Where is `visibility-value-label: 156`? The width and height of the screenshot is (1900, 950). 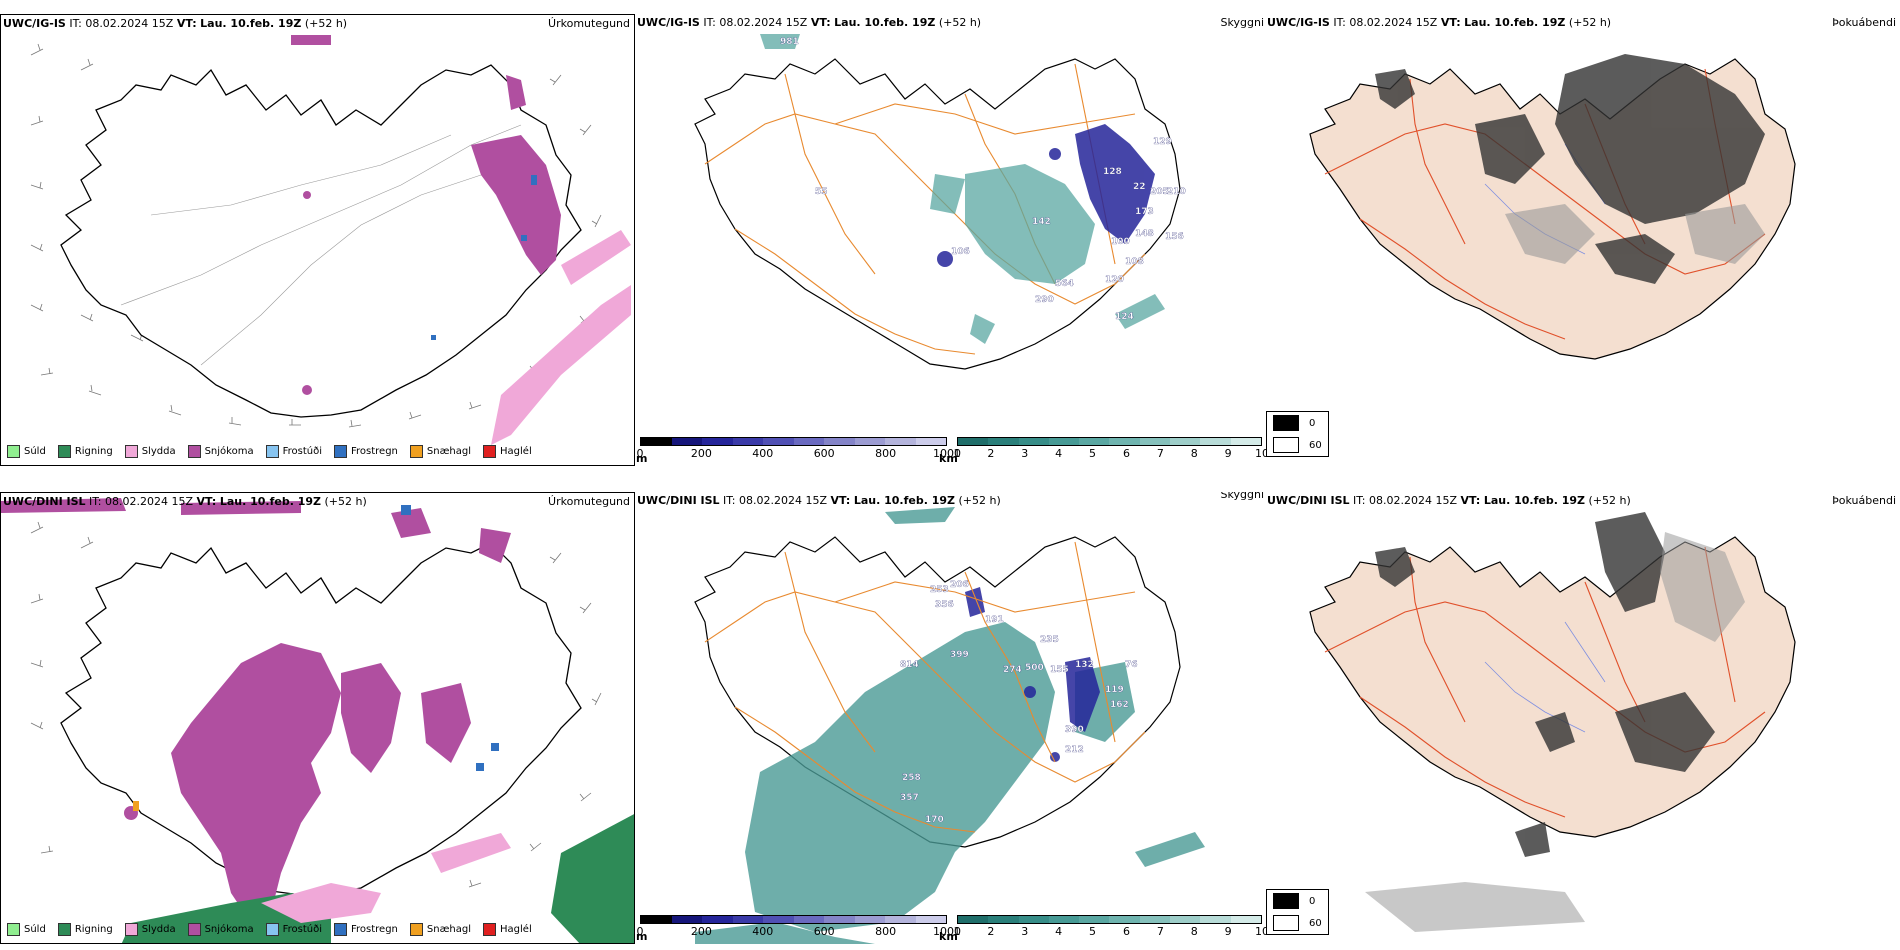 visibility-value-label: 156 is located at coordinates (1174, 237).